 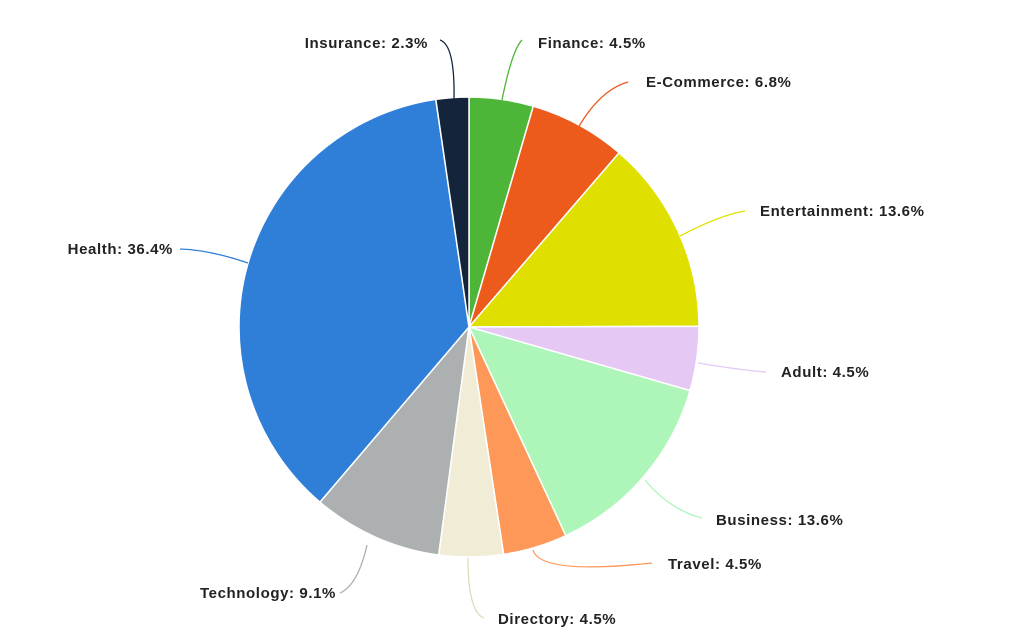 What do you see at coordinates (825, 372) in the screenshot?
I see `slice-label: Adult: 4.5%` at bounding box center [825, 372].